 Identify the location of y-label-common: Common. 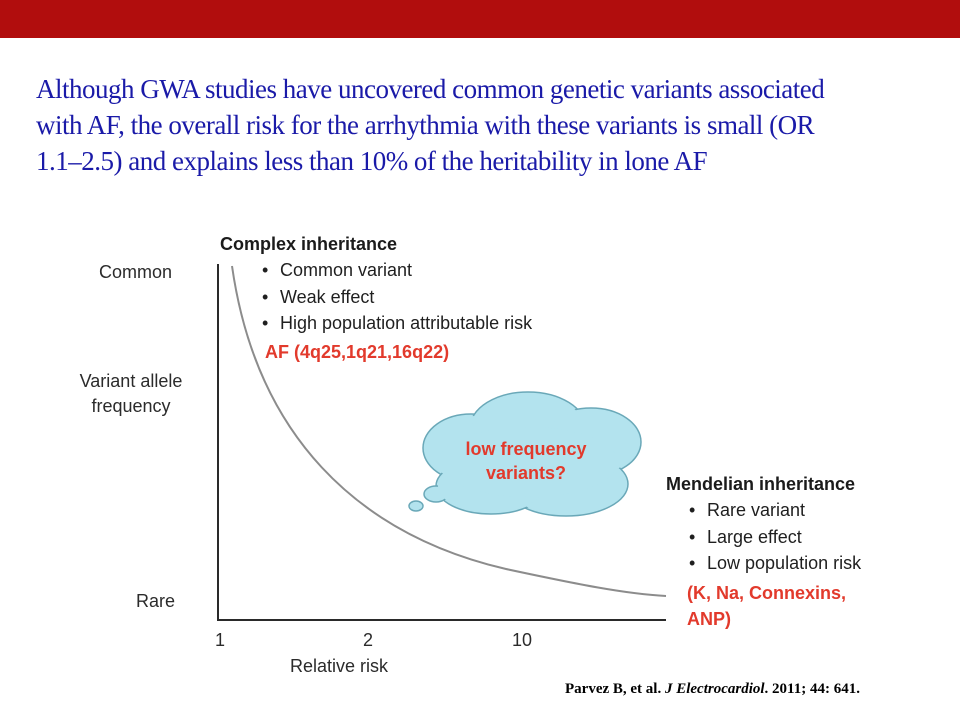
(136, 272).